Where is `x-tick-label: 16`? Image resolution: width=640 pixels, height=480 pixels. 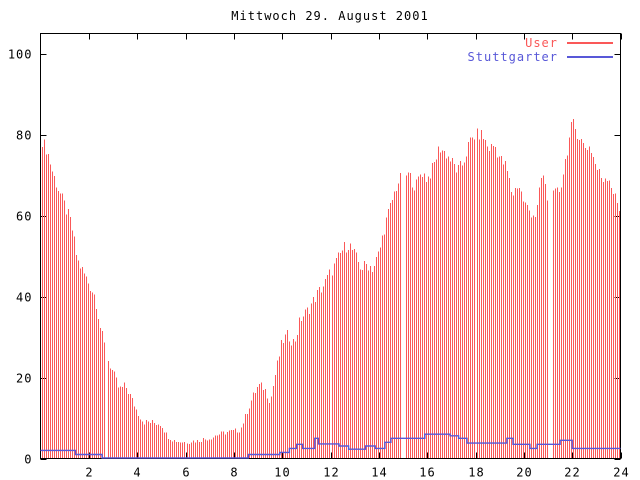 x-tick-label: 16 is located at coordinates (427, 473).